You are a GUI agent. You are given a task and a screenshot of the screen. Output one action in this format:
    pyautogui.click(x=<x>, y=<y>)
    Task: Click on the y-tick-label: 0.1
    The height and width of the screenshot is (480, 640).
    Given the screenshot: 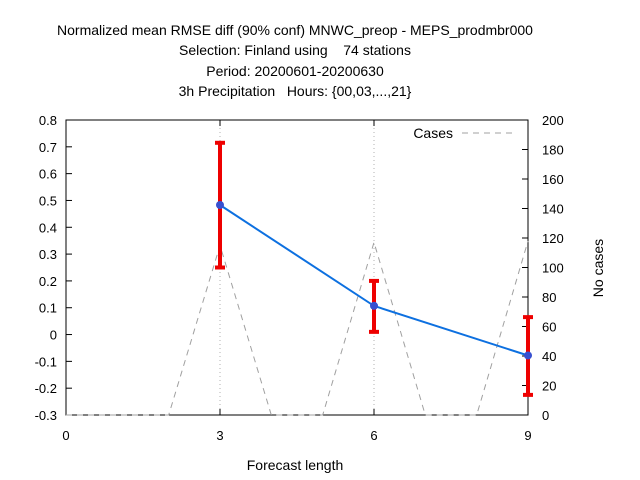 What is the action you would take?
    pyautogui.click(x=48, y=308)
    